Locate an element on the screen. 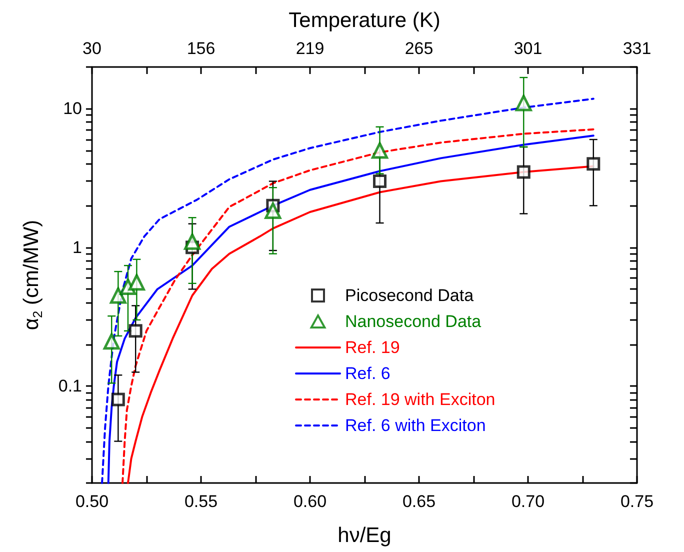  legend-label: Ref. 19 with Exciton is located at coordinates (420, 399).